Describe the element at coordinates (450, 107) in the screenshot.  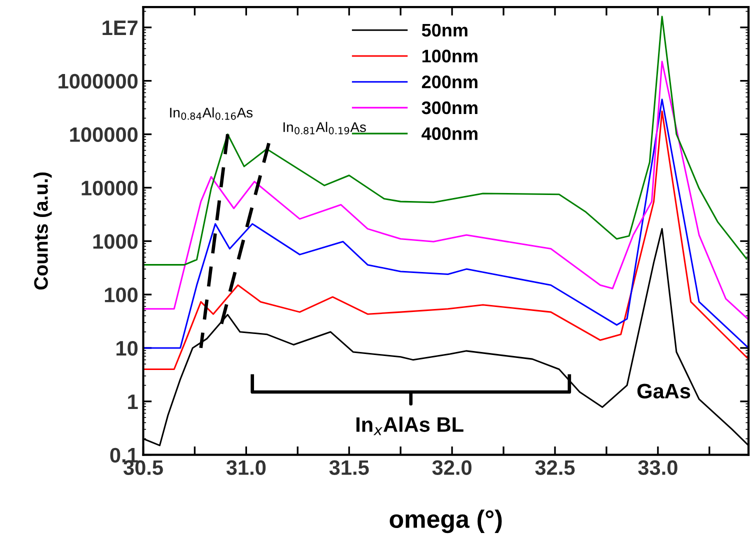
I see `legend-label: 300nm` at that location.